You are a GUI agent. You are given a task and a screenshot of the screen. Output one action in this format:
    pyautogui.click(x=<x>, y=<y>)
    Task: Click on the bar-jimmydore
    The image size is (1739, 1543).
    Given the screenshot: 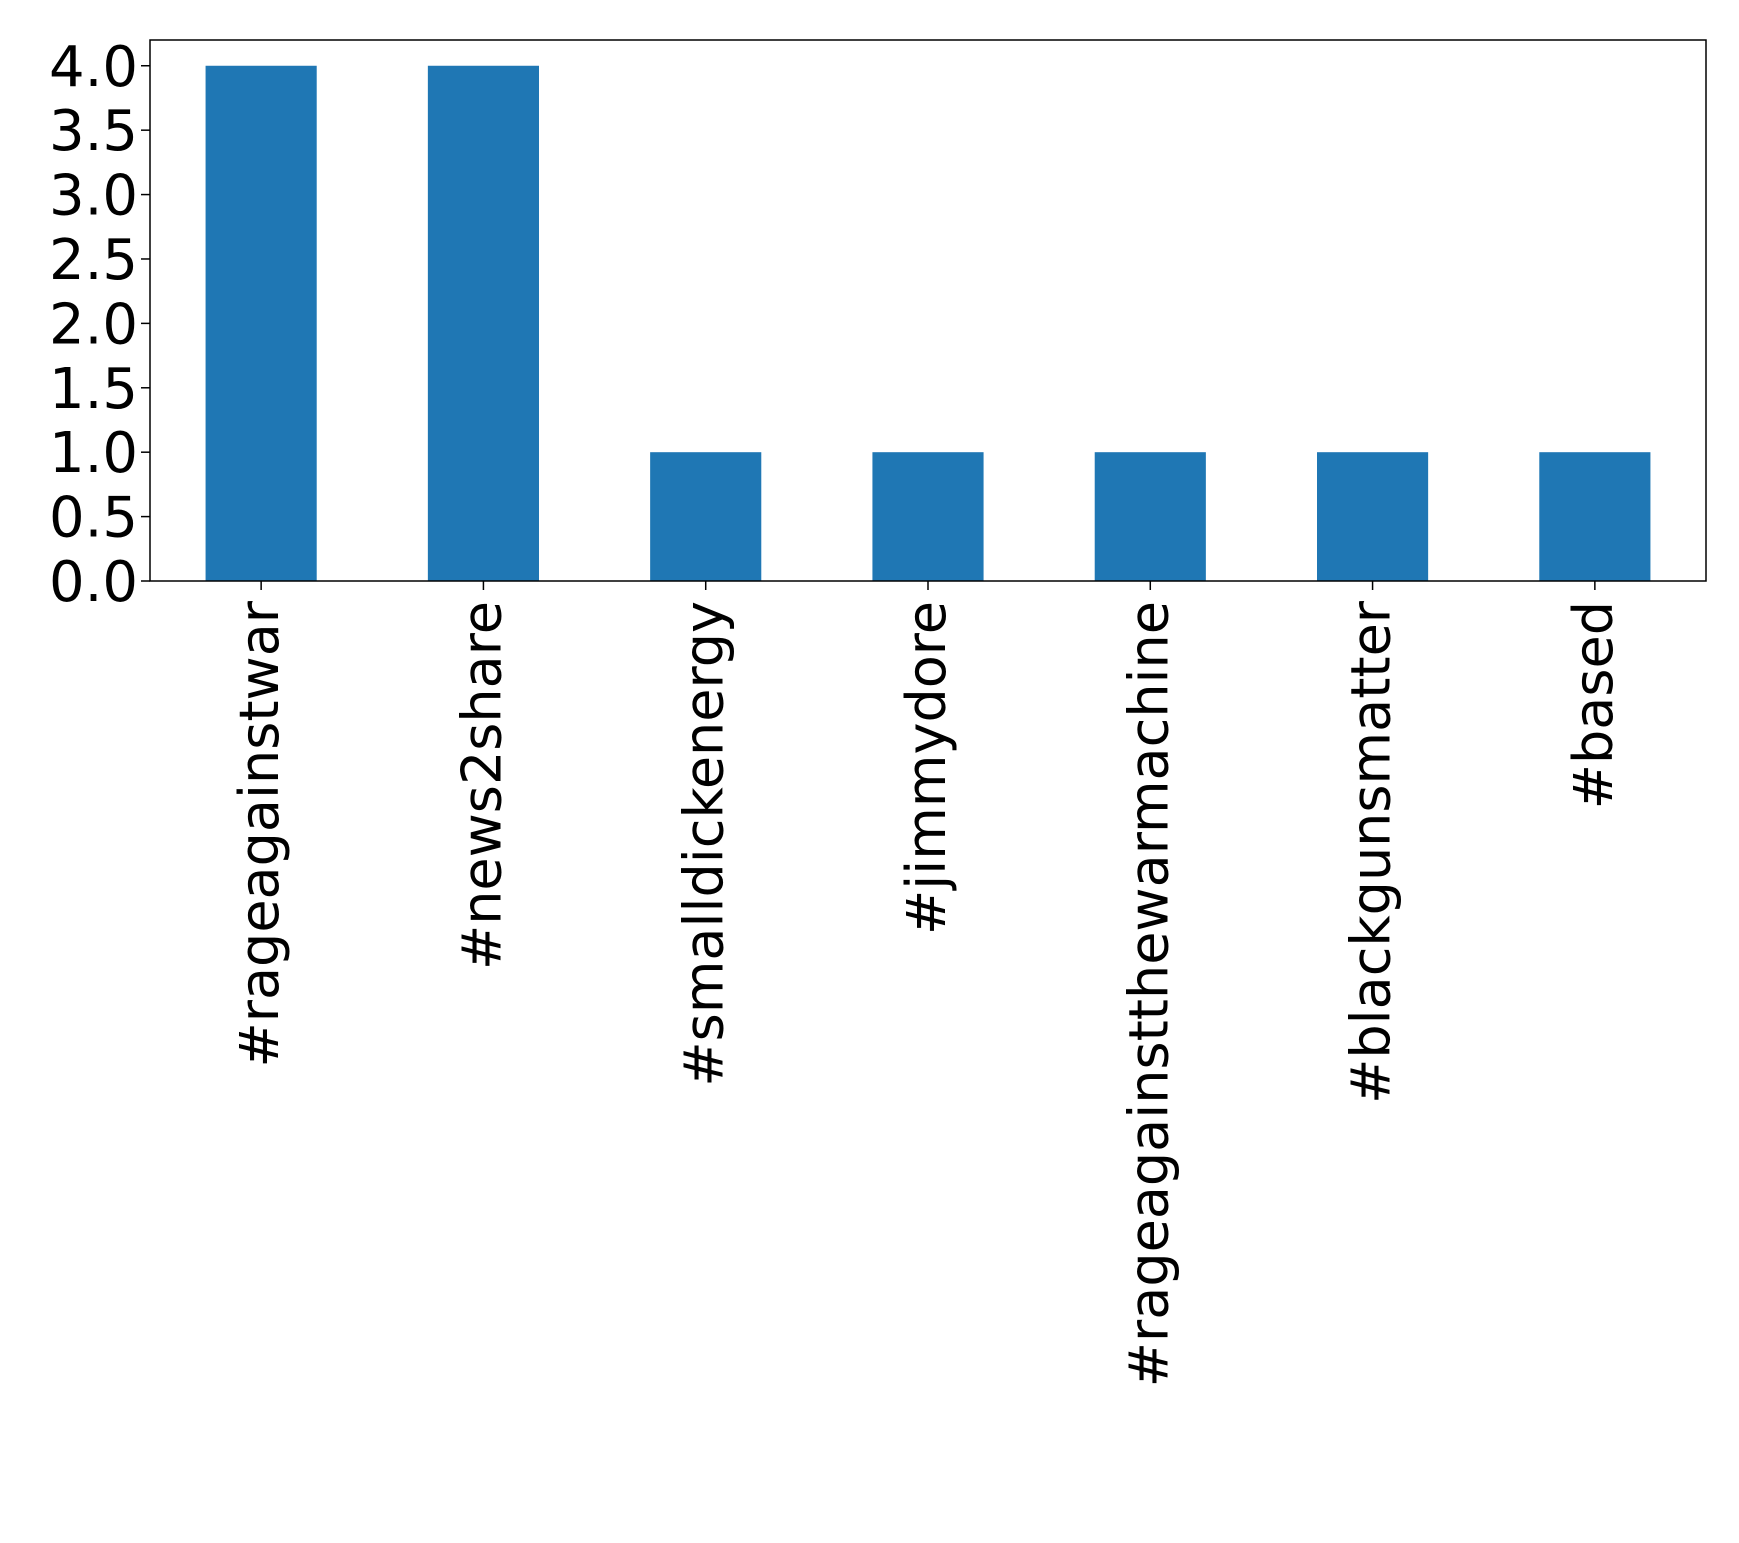 What is the action you would take?
    pyautogui.click(x=928, y=516)
    